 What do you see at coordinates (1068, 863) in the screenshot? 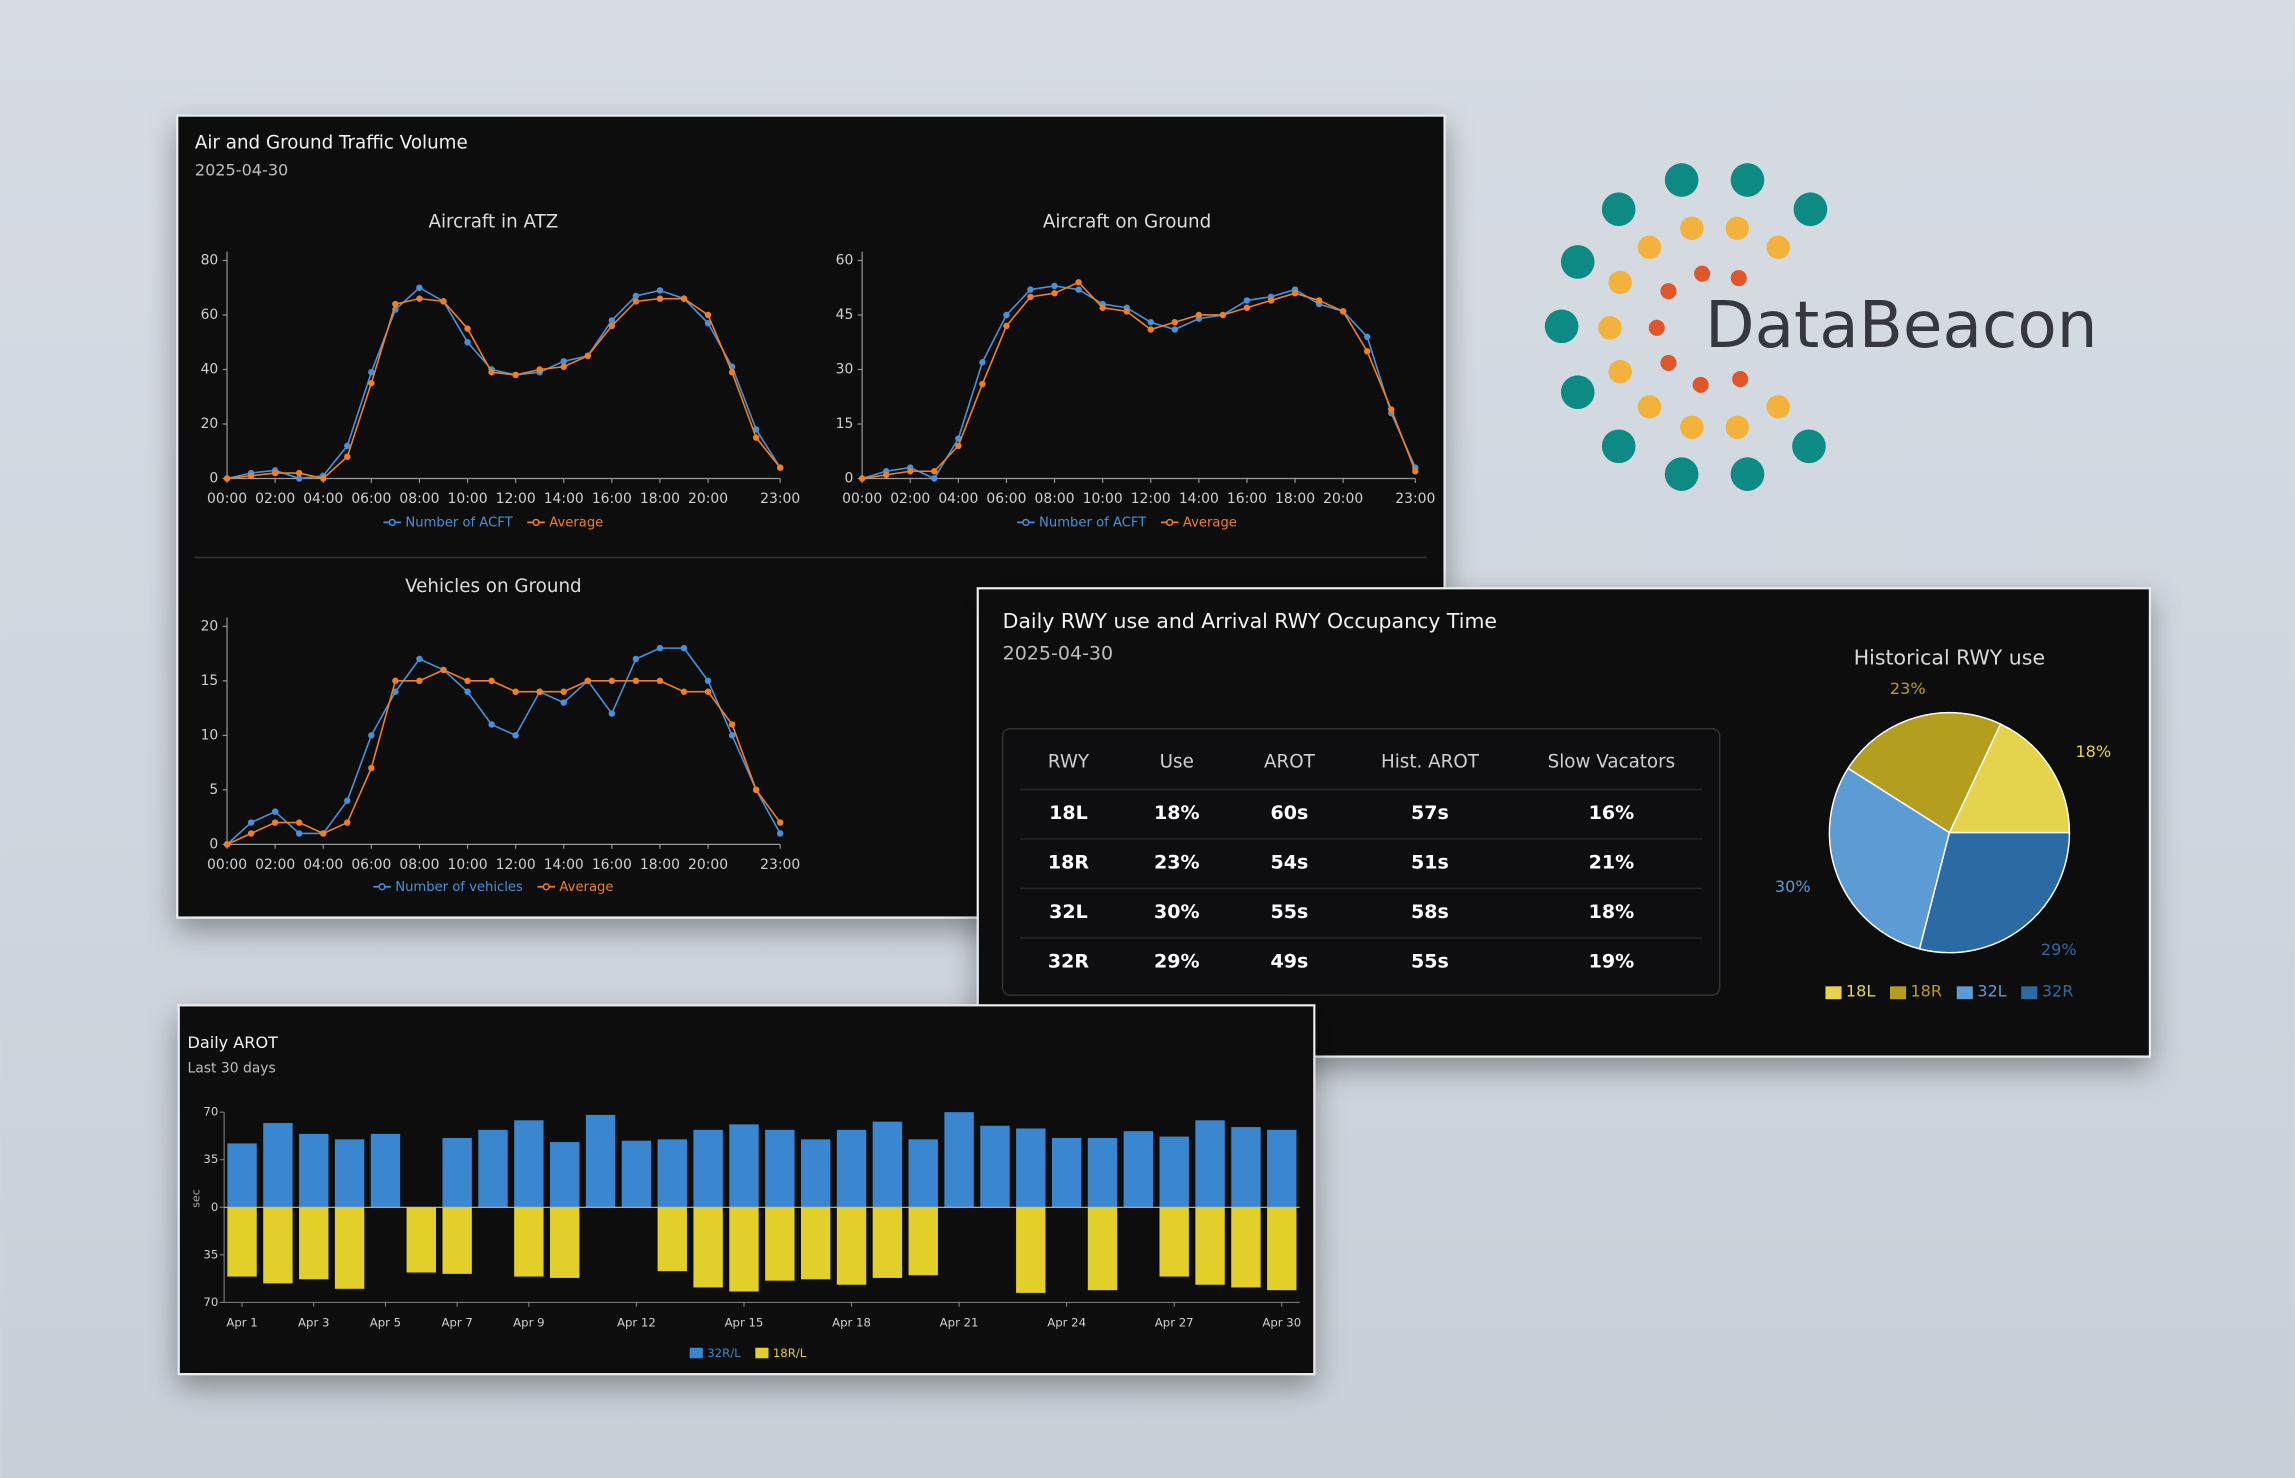
I see `table-cell: 18R` at bounding box center [1068, 863].